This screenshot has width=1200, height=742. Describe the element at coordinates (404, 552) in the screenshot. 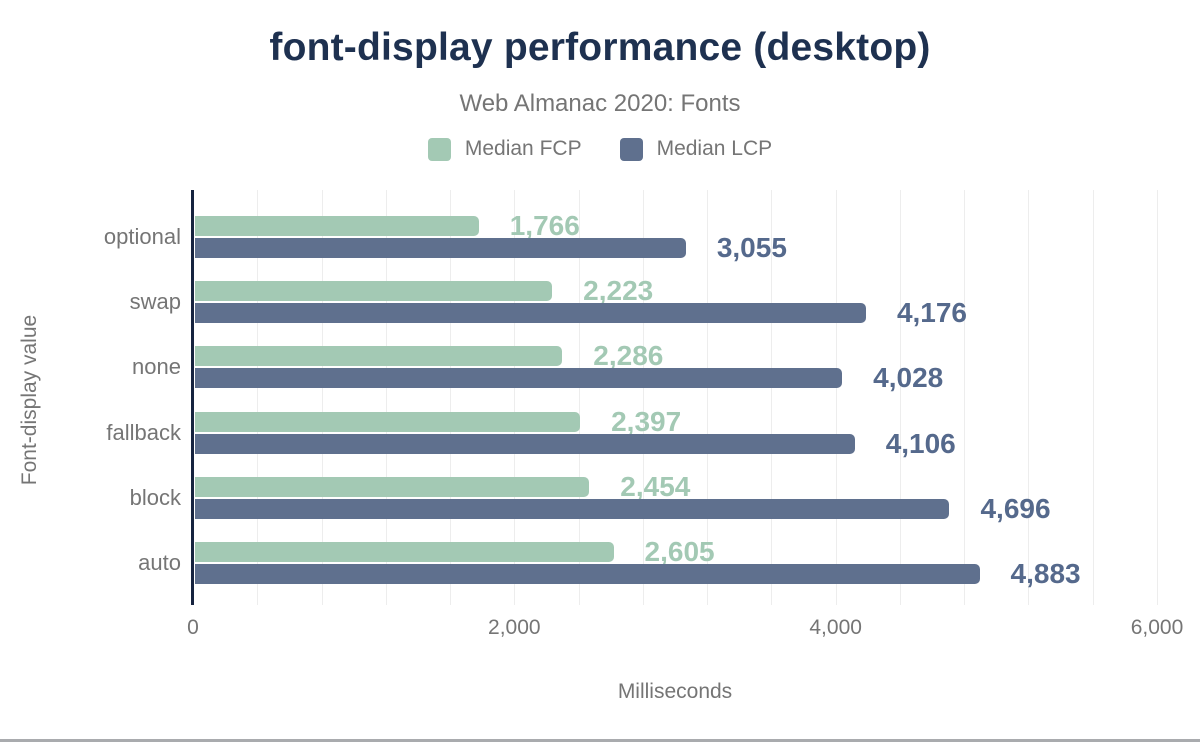

I see `bar-fcp-auto` at that location.